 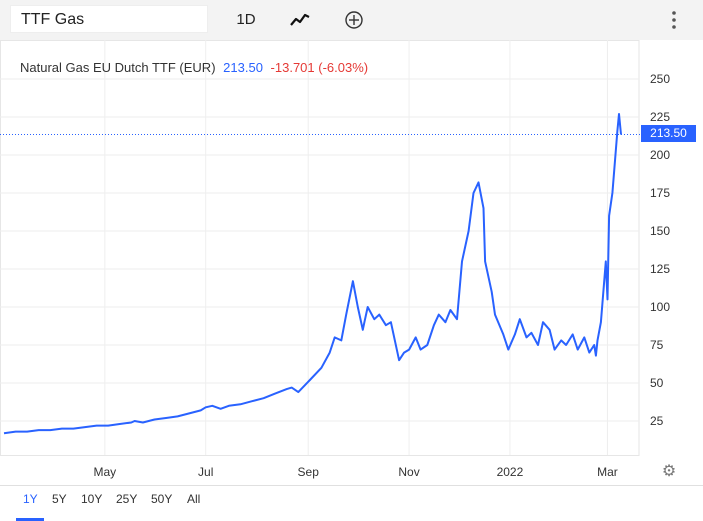 I want to click on y-tick-label: 250, so click(x=660, y=79).